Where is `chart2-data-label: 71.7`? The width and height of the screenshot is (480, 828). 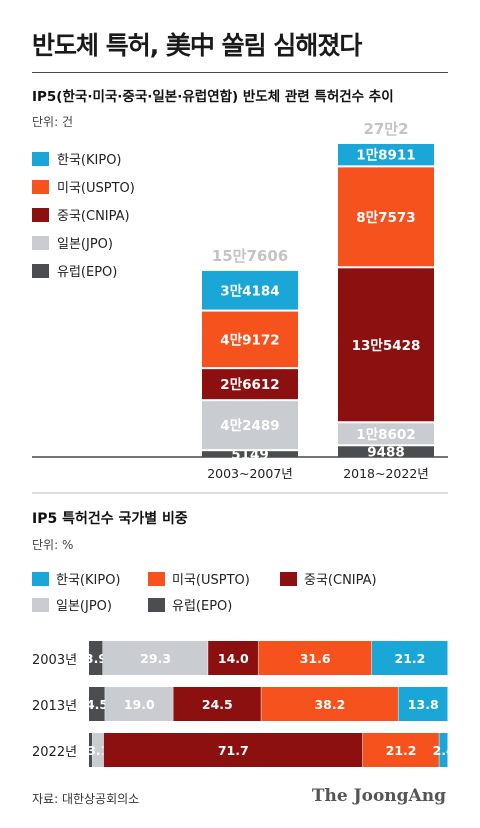
chart2-data-label: 71.7 is located at coordinates (233, 750).